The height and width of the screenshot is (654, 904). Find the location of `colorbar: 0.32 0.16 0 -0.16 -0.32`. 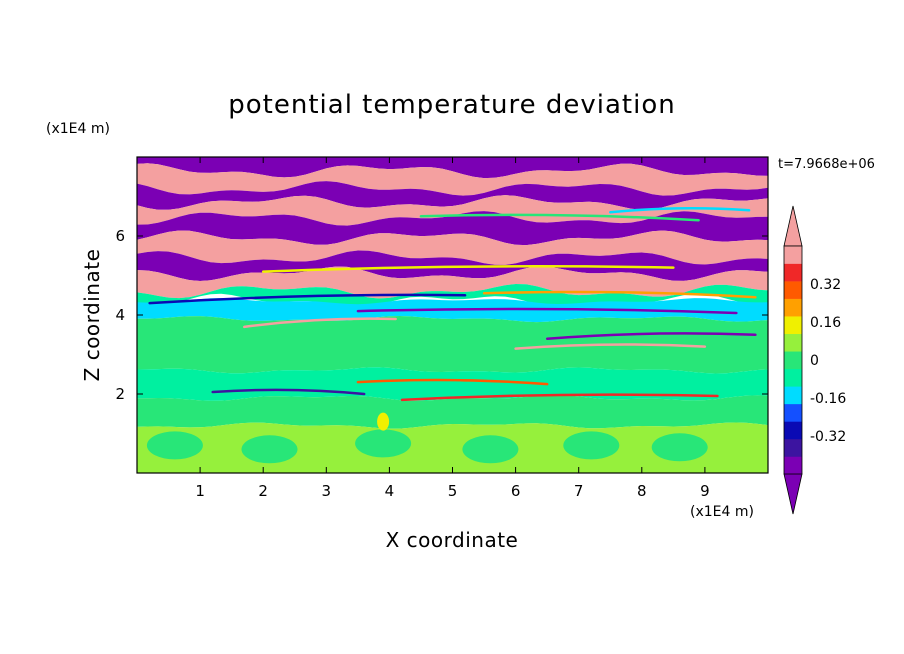

colorbar: 0.32 0.16 0 -0.16 -0.32 is located at coordinates (814, 360).